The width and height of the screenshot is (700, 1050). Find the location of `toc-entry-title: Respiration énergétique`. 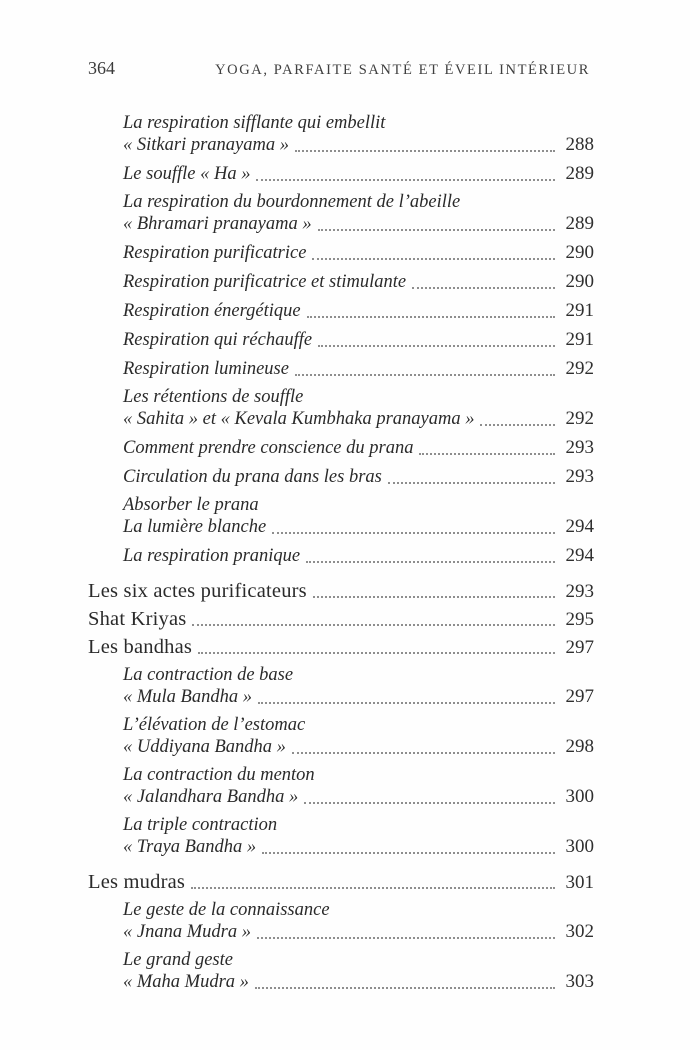

toc-entry-title: Respiration énergétique is located at coordinates (212, 311).